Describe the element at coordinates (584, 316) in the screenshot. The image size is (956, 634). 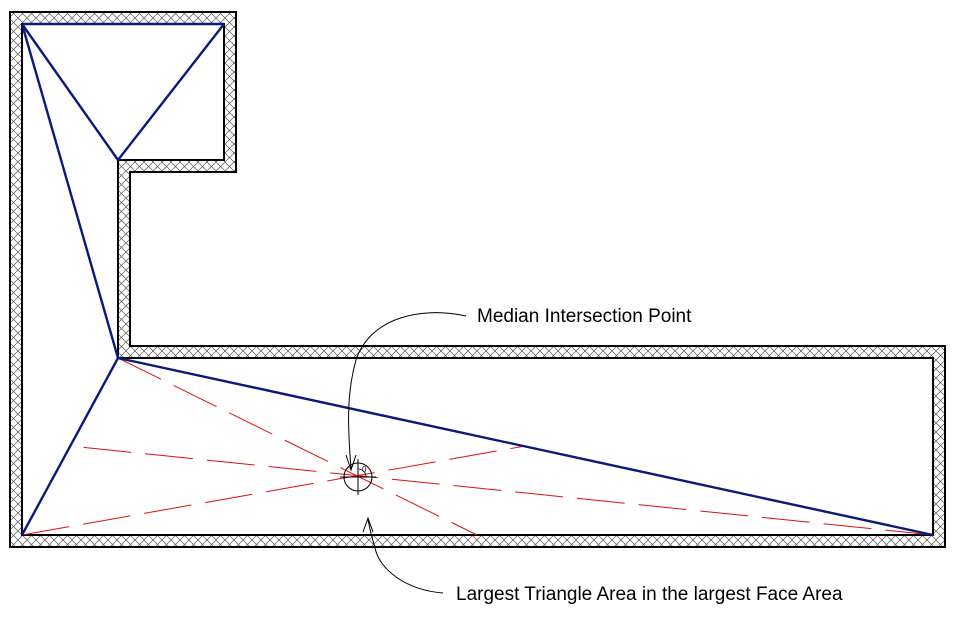
I see `median-point-label: Median Intersection Point` at that location.